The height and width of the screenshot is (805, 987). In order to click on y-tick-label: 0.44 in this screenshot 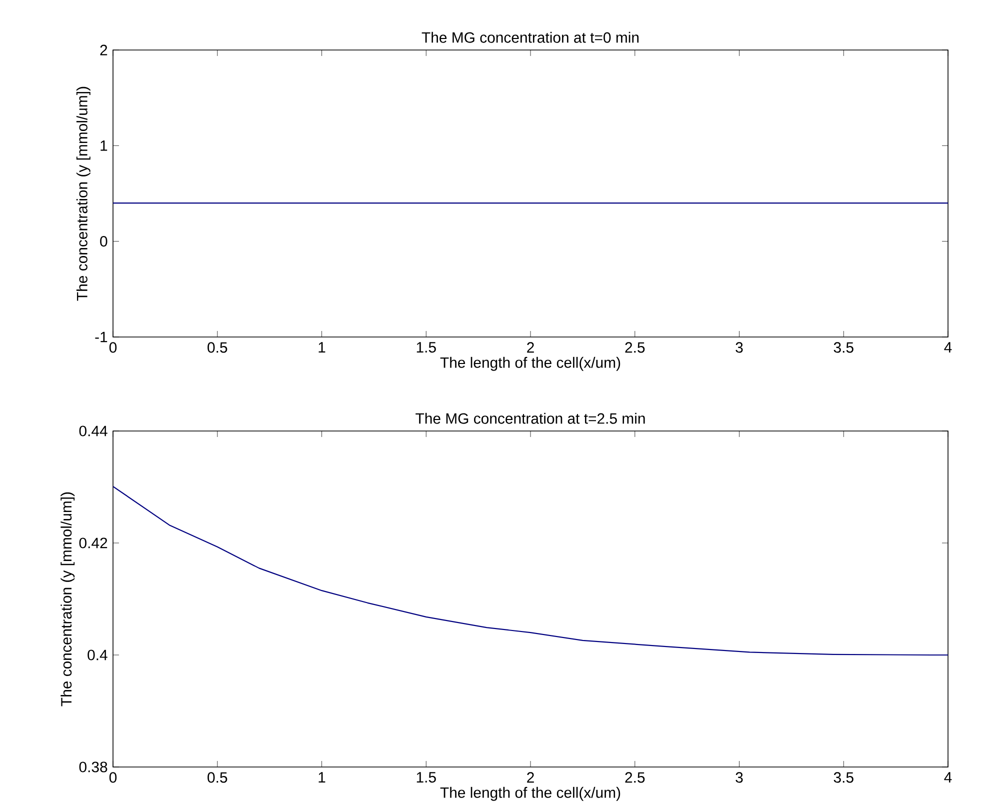, I will do `click(93, 431)`.